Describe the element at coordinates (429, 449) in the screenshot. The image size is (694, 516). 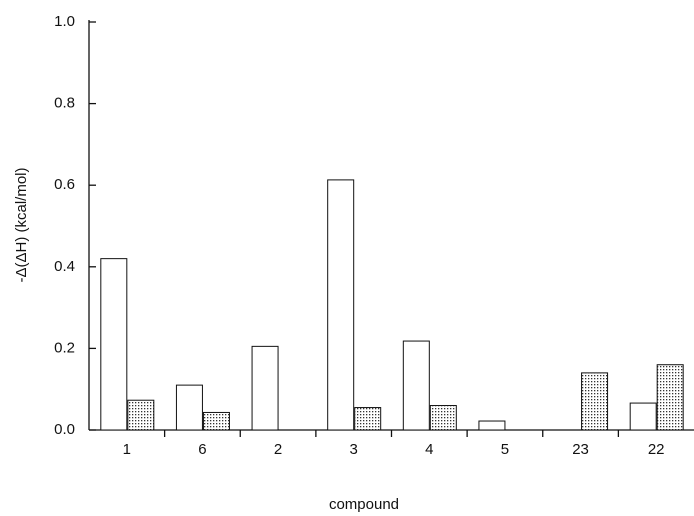
I see `x-tick-label: 4` at that location.